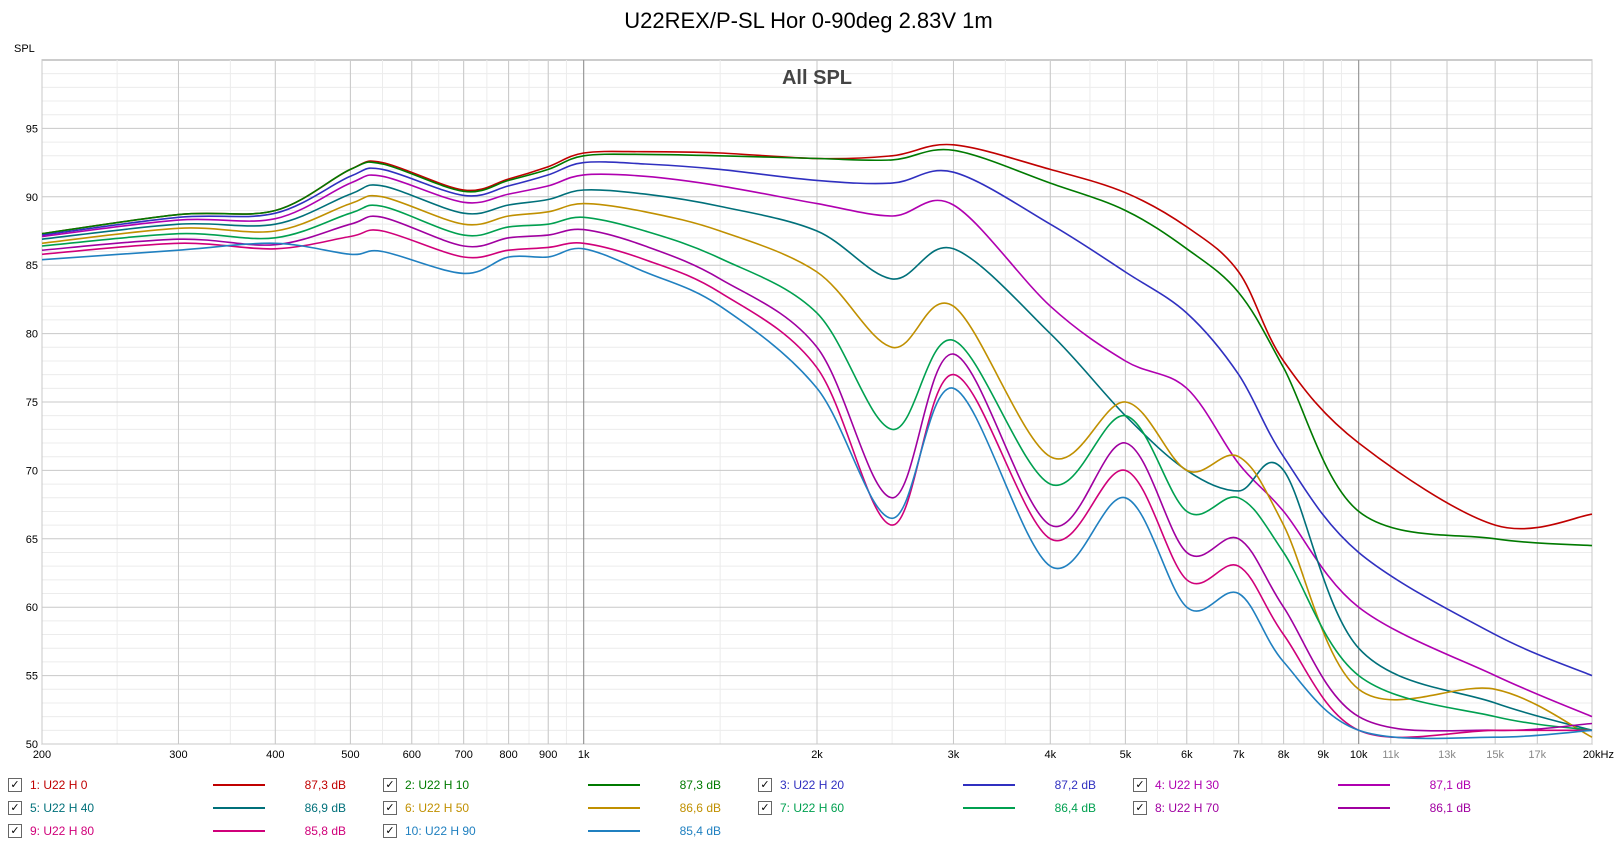  I want to click on chart-title: U22REX/P-SL Hor 0-90deg 2.83V 1m, so click(808, 20).